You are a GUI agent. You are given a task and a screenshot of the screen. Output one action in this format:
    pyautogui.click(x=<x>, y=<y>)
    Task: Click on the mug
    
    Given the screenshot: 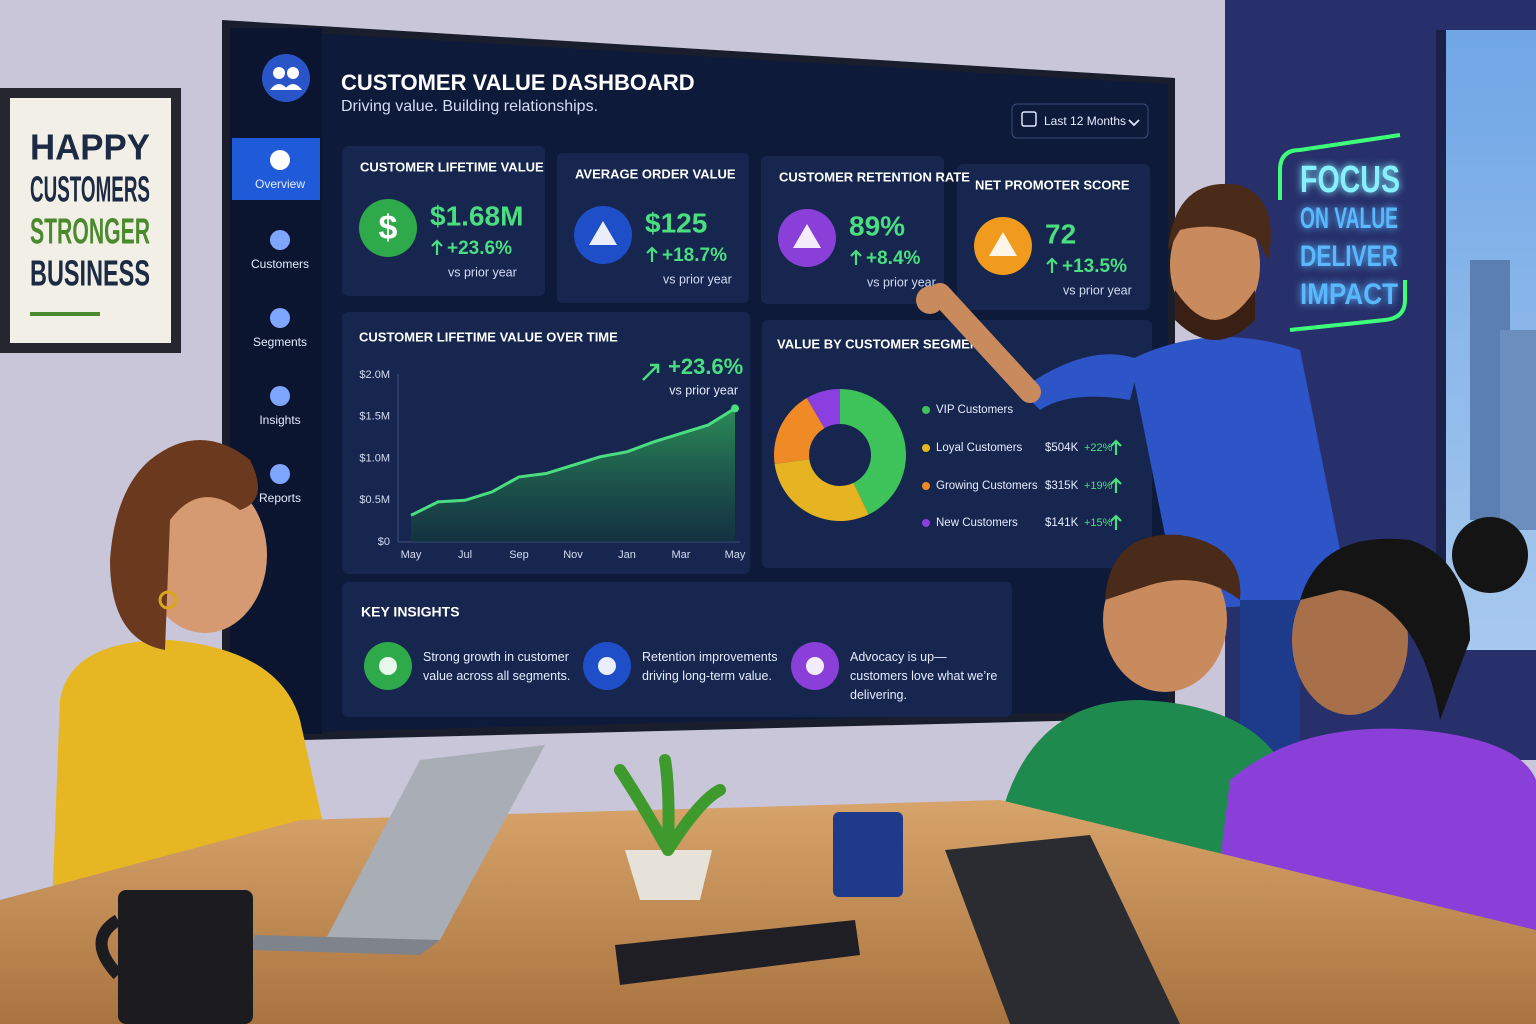 What is the action you would take?
    pyautogui.click(x=185, y=957)
    